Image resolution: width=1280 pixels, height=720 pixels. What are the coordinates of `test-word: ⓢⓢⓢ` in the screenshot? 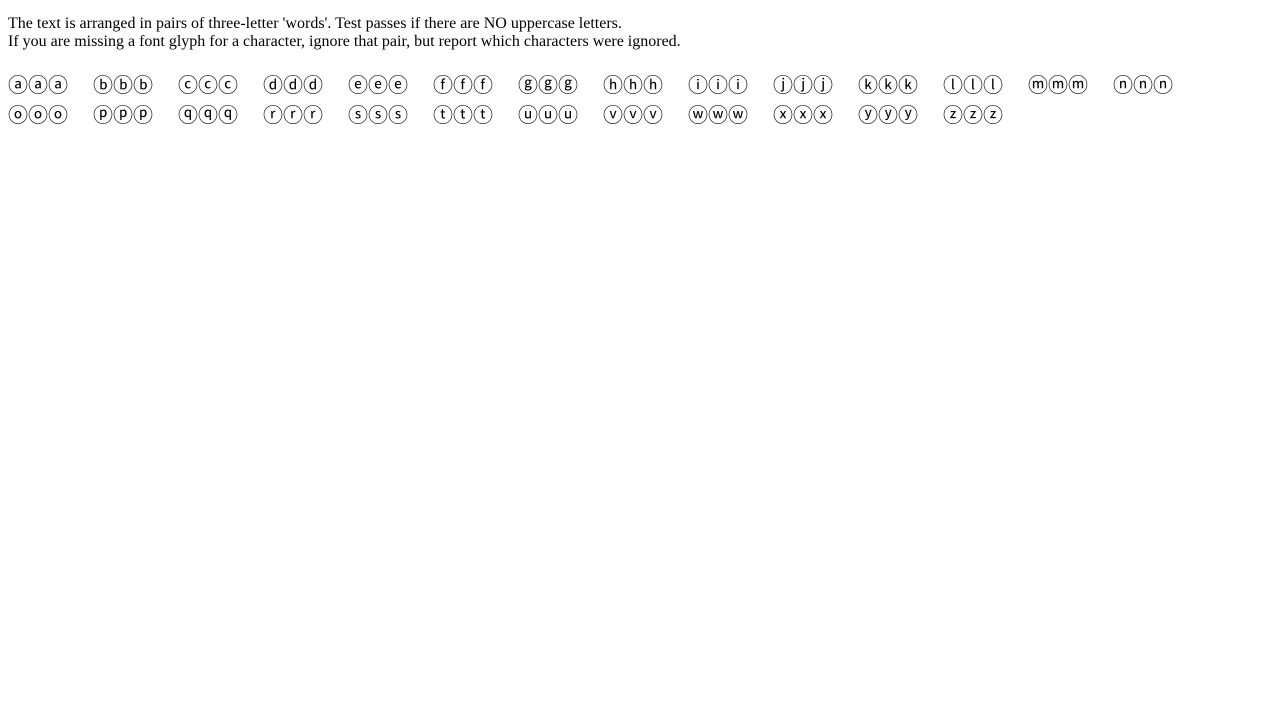 It's located at (378, 115).